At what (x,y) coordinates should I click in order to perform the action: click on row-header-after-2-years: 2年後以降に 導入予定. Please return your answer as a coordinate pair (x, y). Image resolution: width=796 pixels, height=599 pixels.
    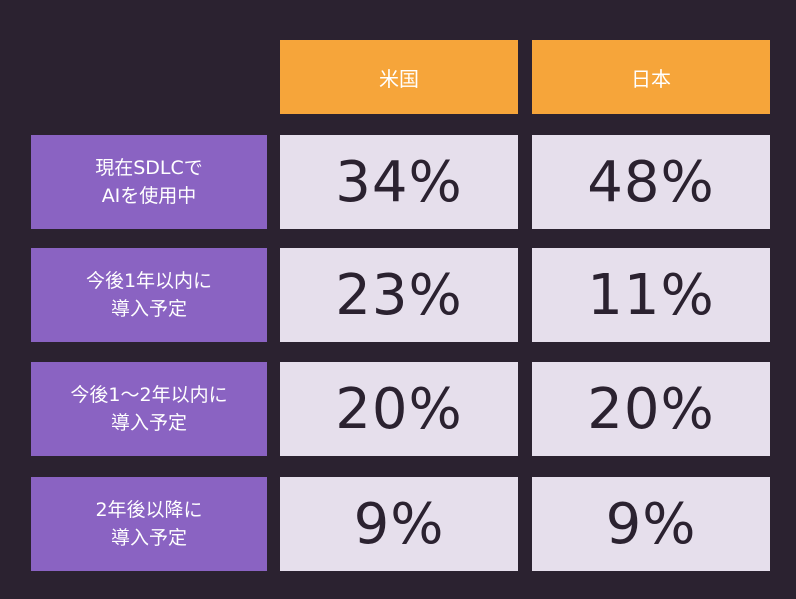
    Looking at the image, I should click on (149, 524).